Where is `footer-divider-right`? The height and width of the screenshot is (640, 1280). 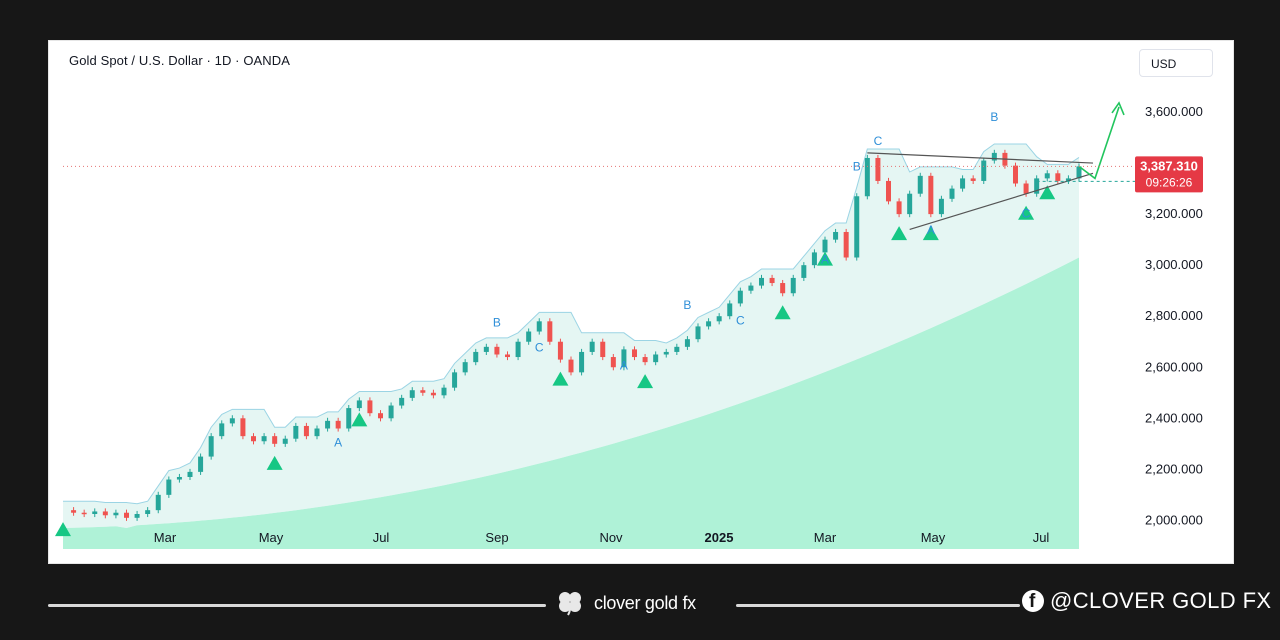 footer-divider-right is located at coordinates (878, 605).